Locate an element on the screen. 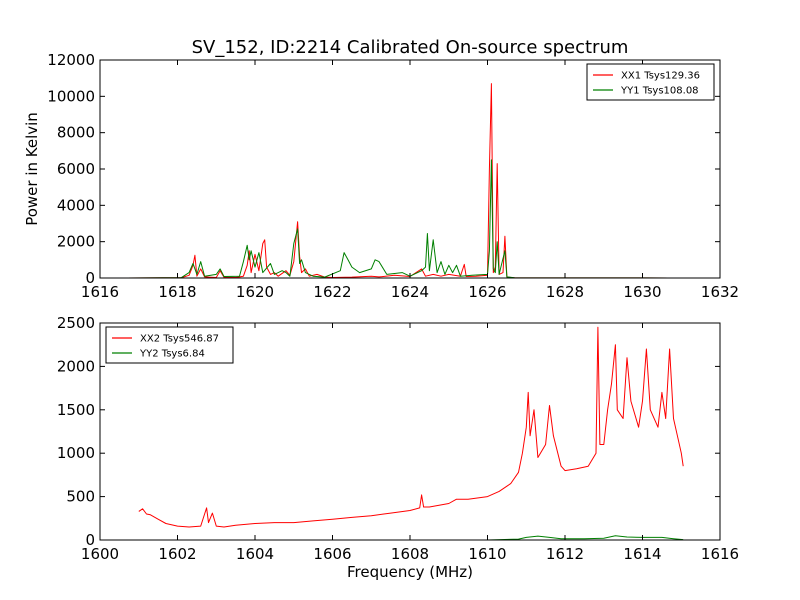  x-tick-label: 1612 is located at coordinates (565, 554).